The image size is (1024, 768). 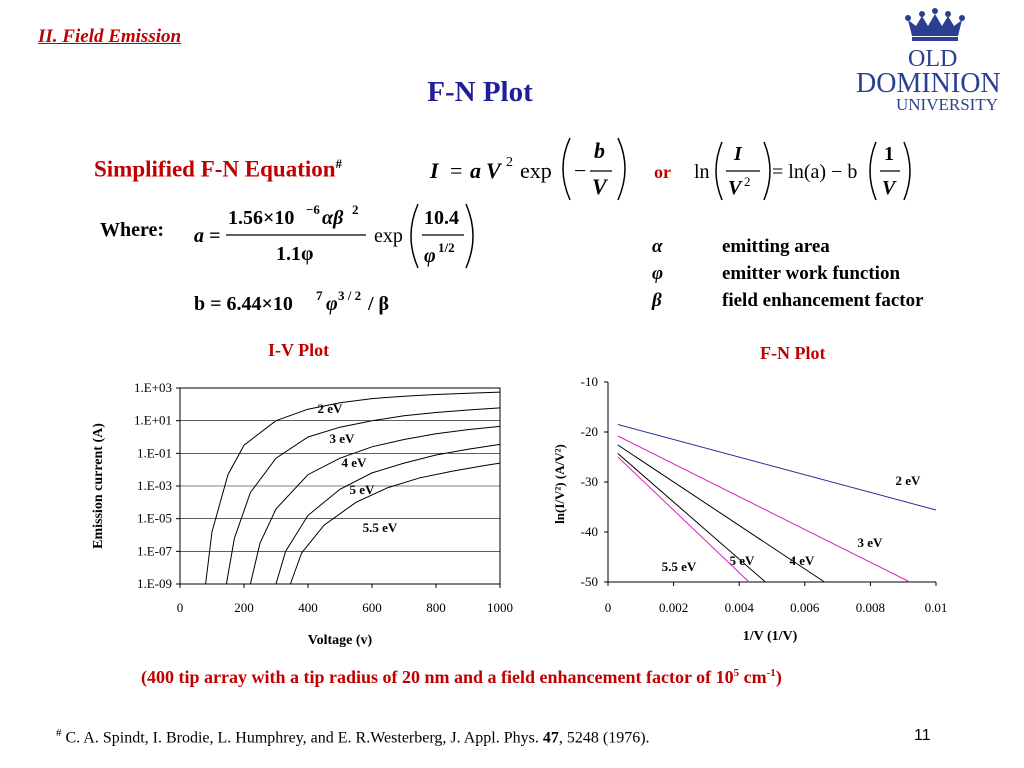 What do you see at coordinates (776, 246) in the screenshot?
I see `legend-alpha-text: emitting area` at bounding box center [776, 246].